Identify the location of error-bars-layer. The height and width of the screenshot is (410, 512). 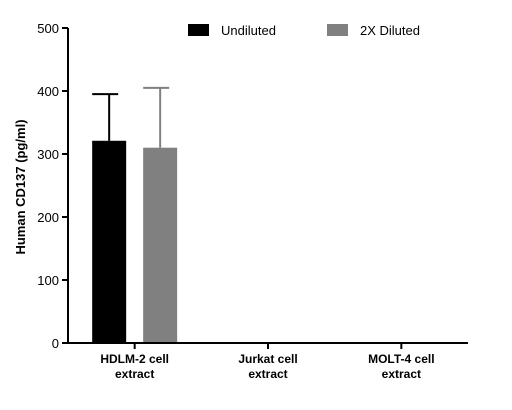
(131, 117).